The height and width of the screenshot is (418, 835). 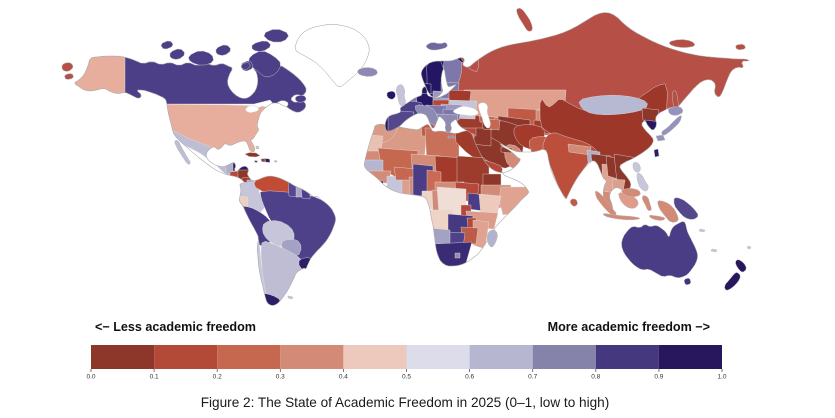 What do you see at coordinates (90, 377) in the screenshot?
I see `svg-text: 0.0` at bounding box center [90, 377].